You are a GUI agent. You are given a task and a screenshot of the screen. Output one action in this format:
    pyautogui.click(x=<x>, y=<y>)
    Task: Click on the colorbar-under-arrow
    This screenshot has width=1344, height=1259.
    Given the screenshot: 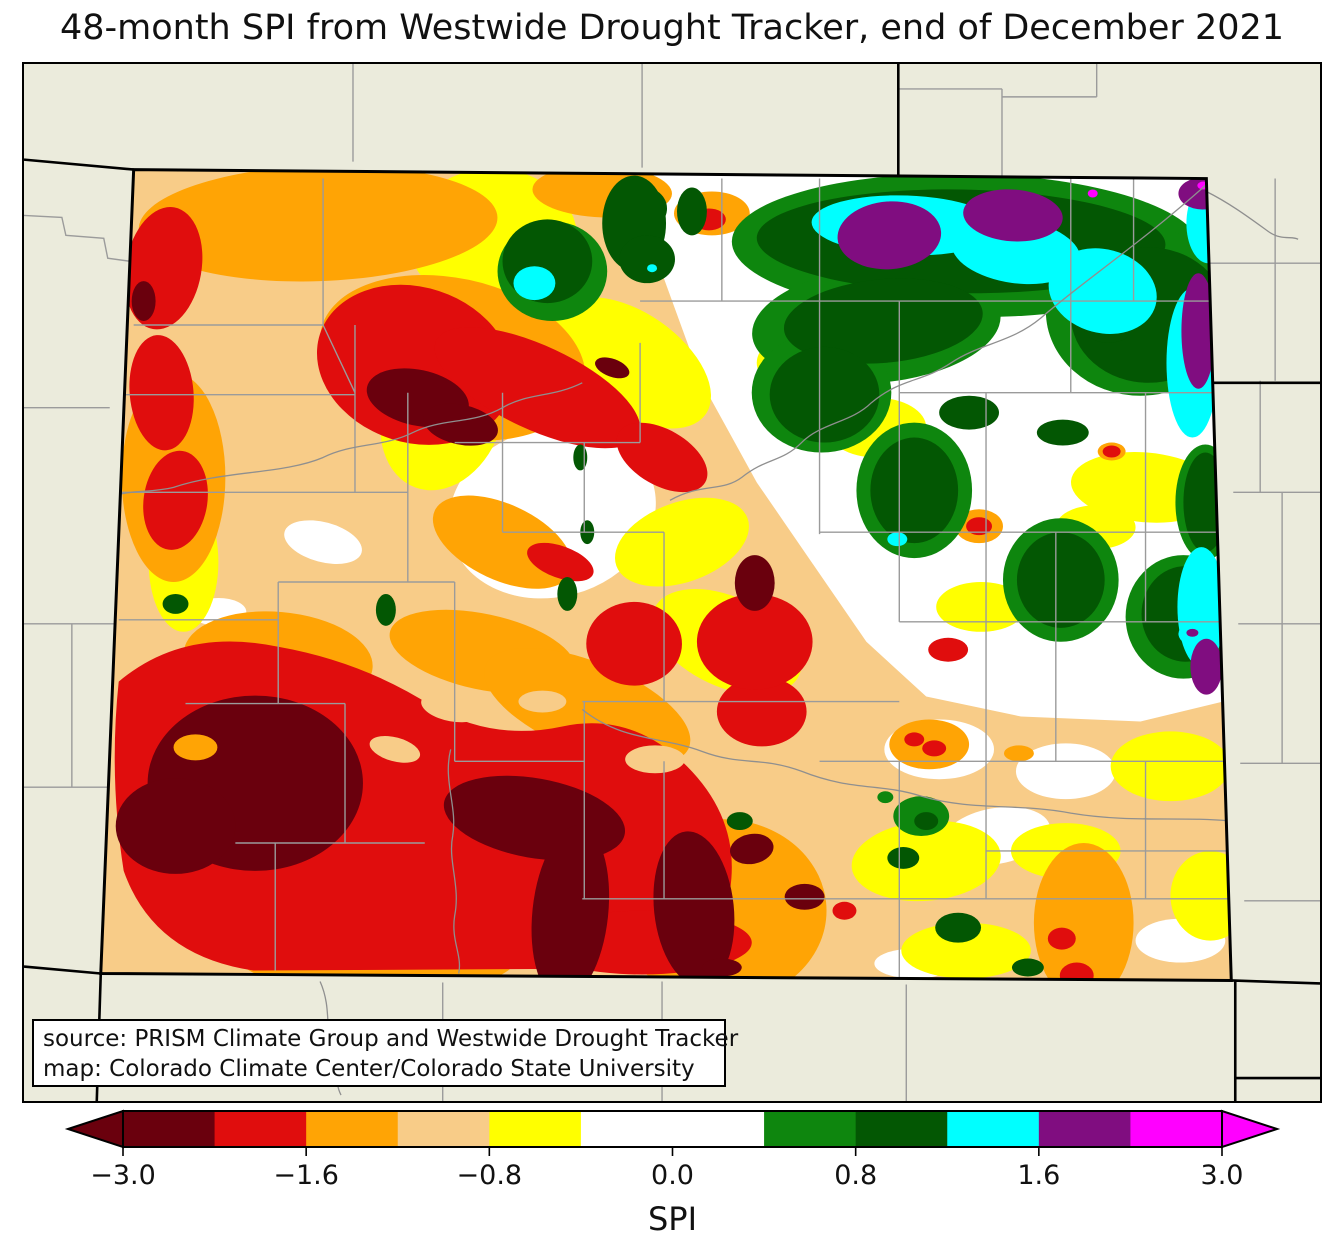 What is the action you would take?
    pyautogui.click(x=94, y=1129)
    